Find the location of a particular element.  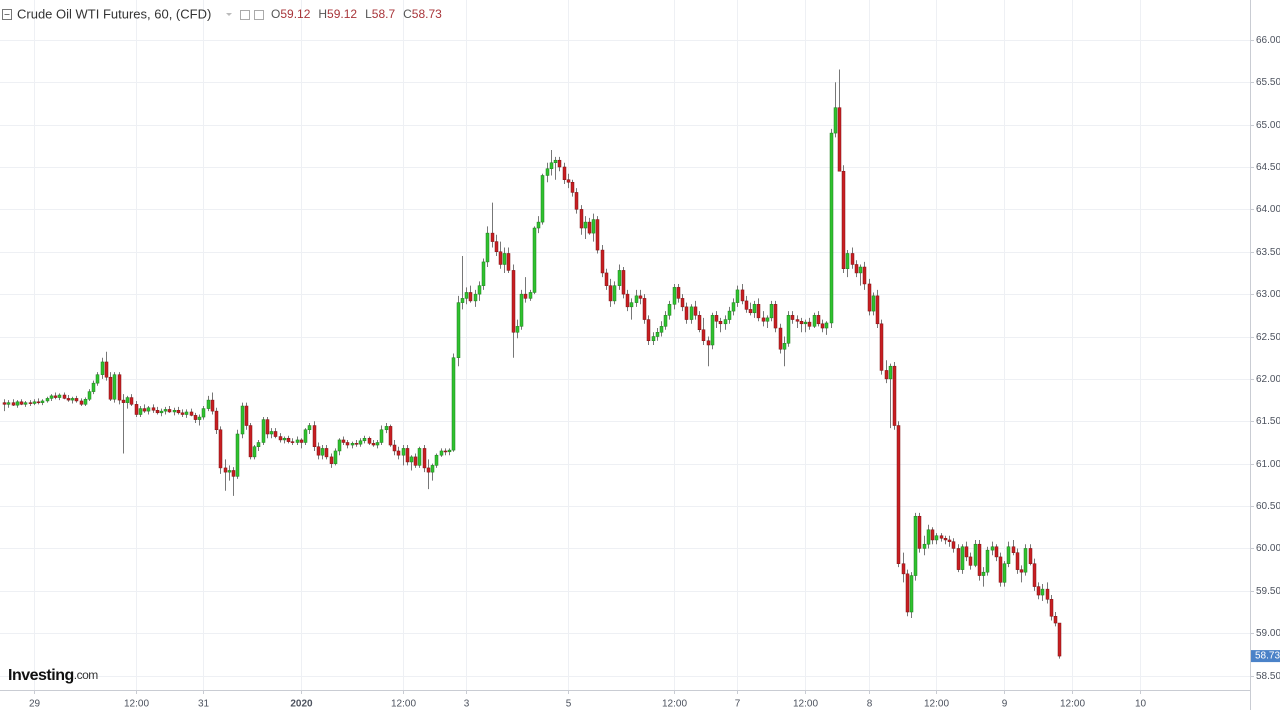

y-tick-label: 63.50 is located at coordinates (1268, 252).